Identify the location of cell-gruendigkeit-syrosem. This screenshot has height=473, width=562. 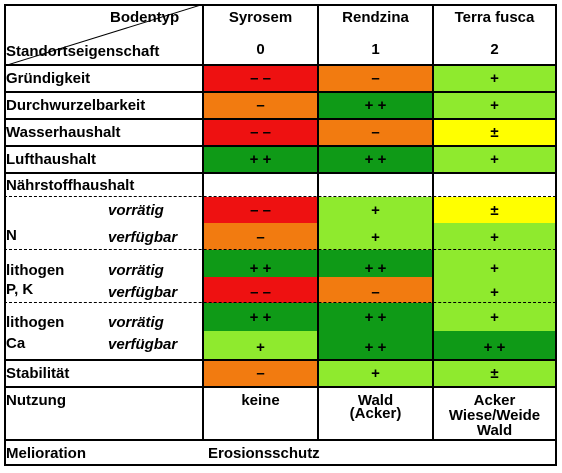
(260, 78).